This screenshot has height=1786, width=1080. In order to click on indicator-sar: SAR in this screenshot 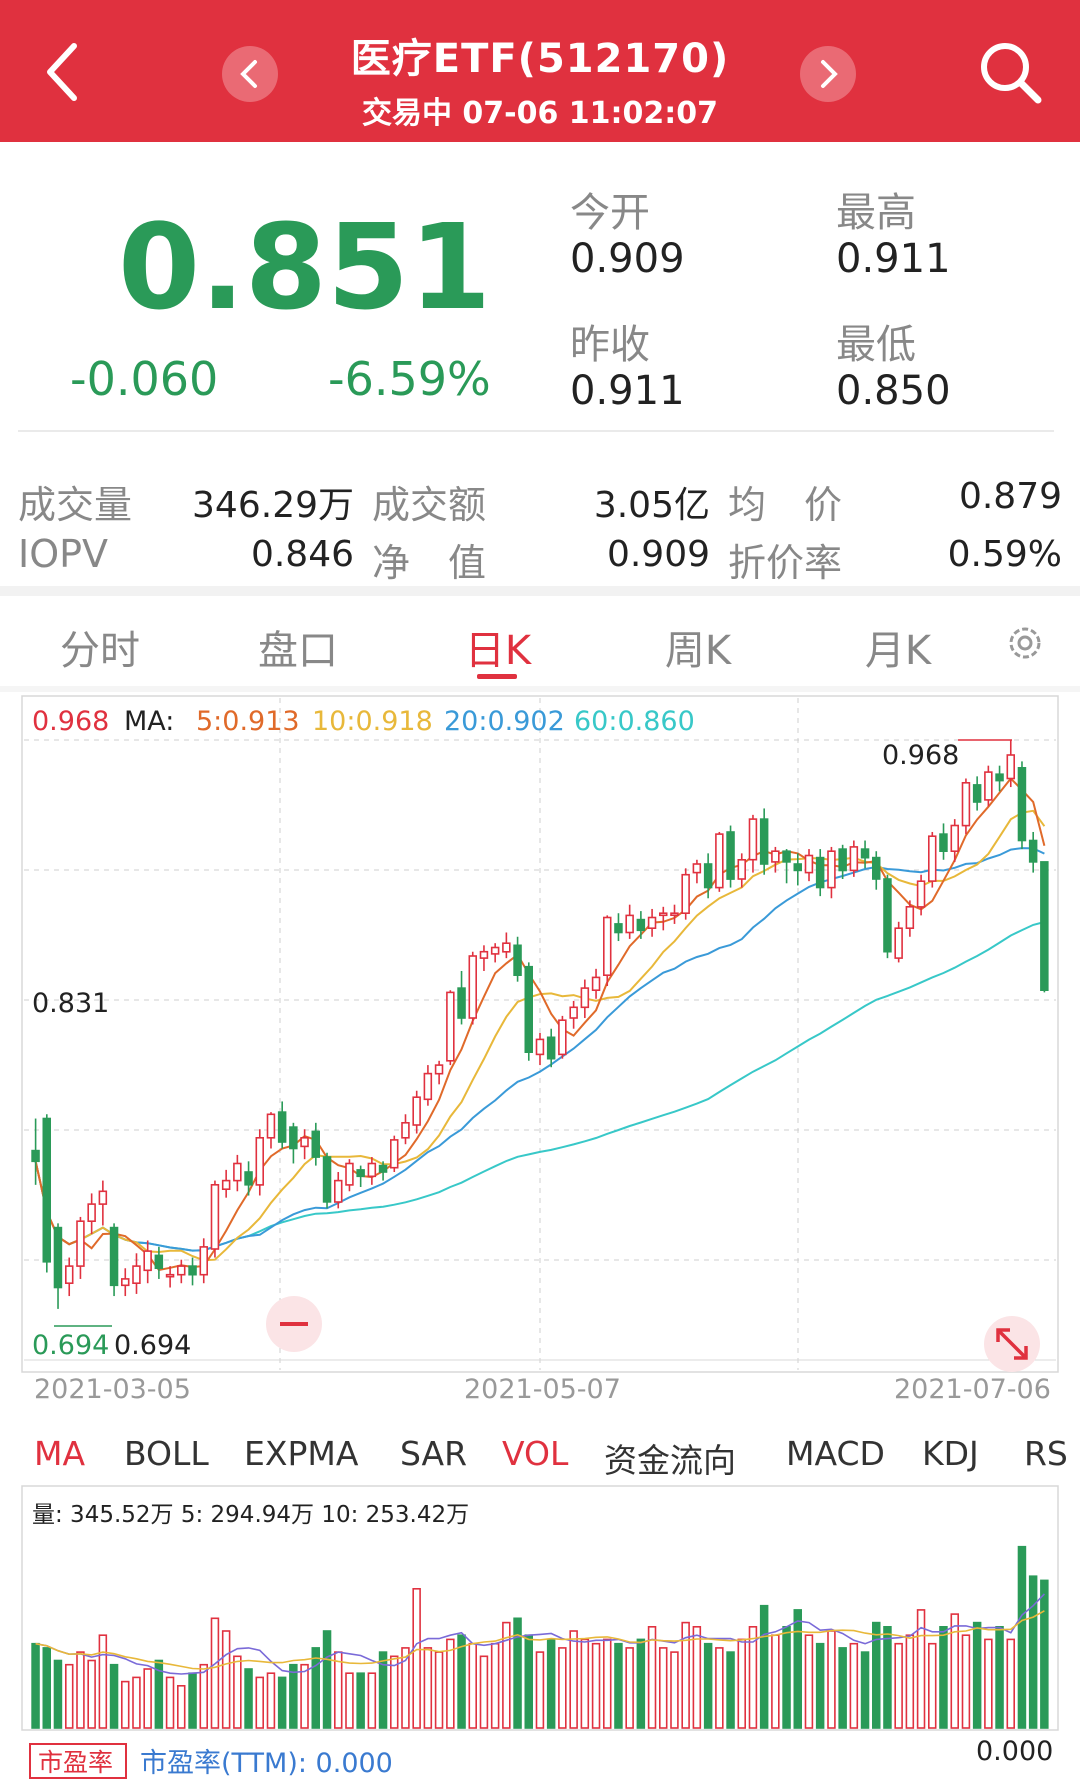, I will do `click(434, 1453)`.